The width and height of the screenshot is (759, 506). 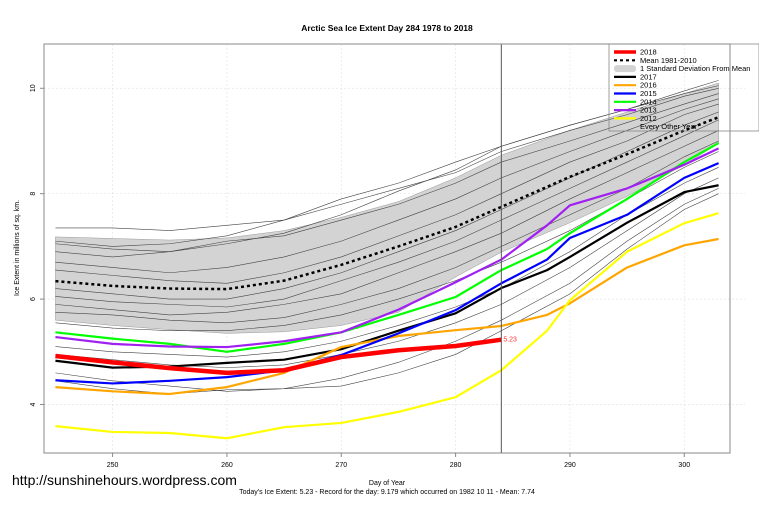 I want to click on legend-box, so click(x=683, y=87).